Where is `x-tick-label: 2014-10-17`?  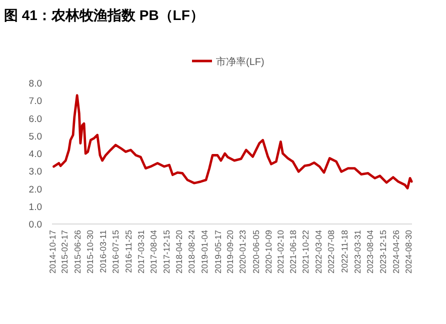 x-tick-label: 2014-10-17 is located at coordinates (52, 252).